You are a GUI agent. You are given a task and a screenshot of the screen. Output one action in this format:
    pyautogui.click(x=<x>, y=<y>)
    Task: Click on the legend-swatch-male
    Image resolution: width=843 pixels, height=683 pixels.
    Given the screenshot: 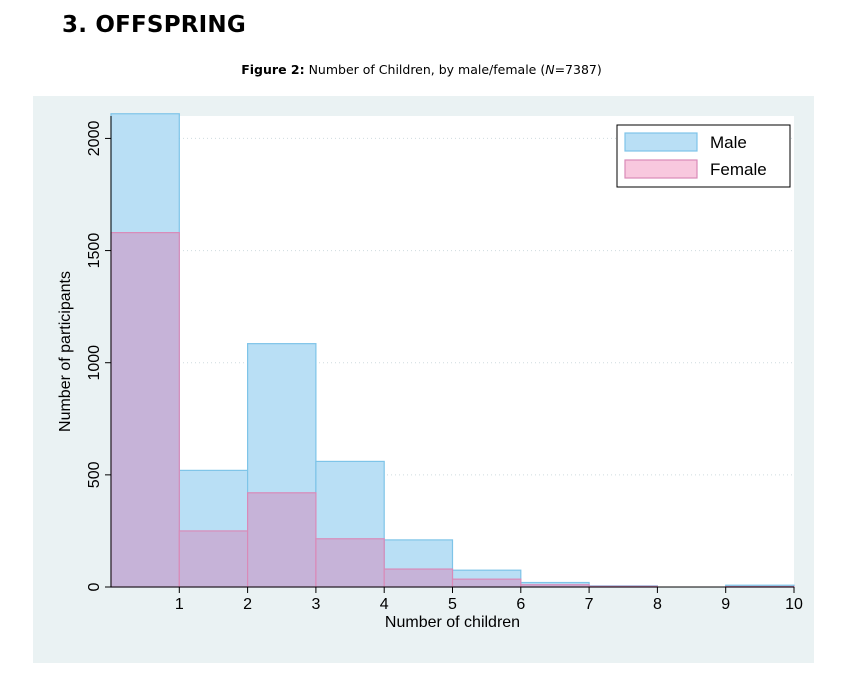 What is the action you would take?
    pyautogui.click(x=661, y=142)
    